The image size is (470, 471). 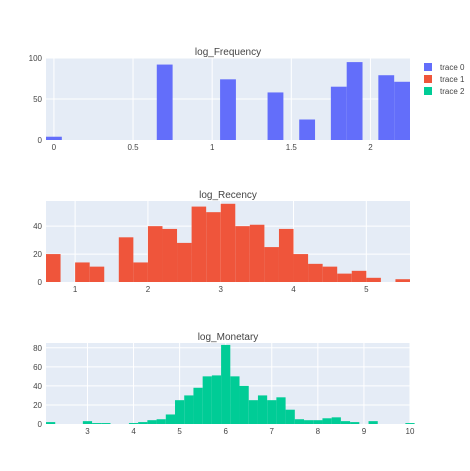 What do you see at coordinates (54, 147) in the screenshot?
I see `x-tick-label: 0` at bounding box center [54, 147].